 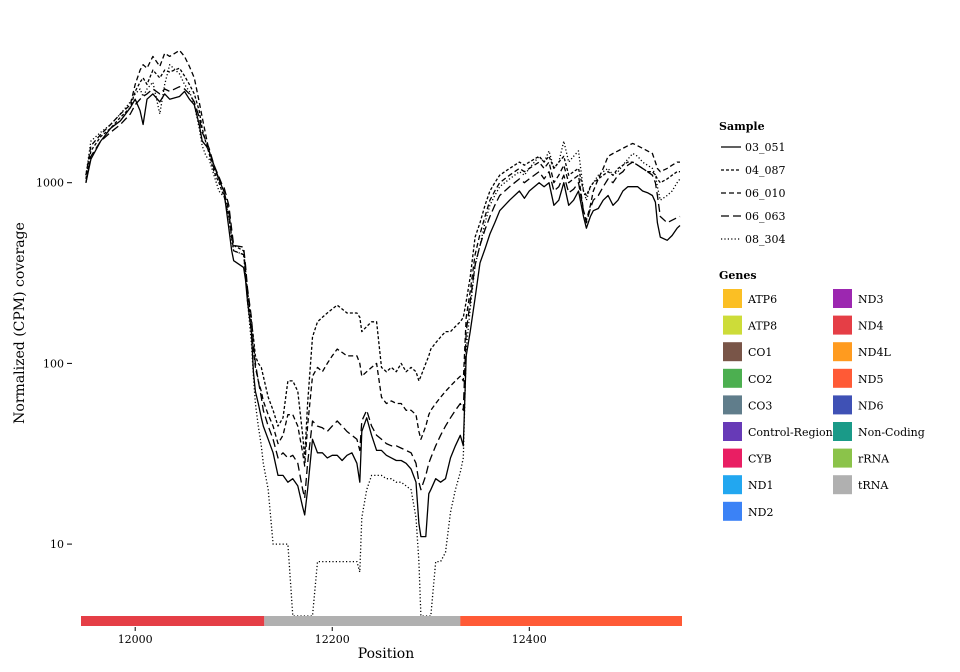 I want to click on sample-legend: Sample 03_051 04_087 06_010 06_063 08_304, so click(x=752, y=183).